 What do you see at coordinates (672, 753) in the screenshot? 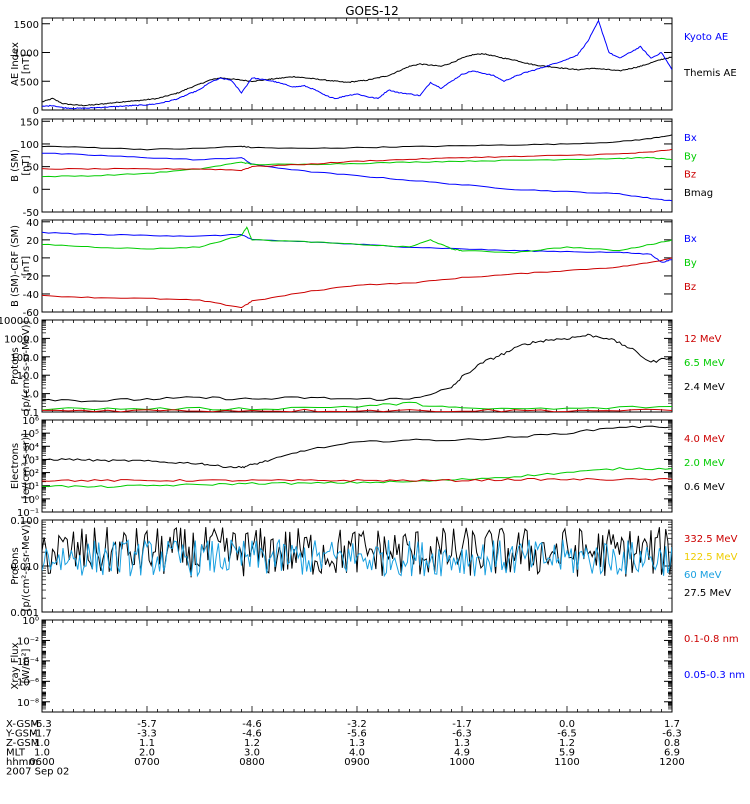
I see `ephemeris-value: 6.9` at bounding box center [672, 753].